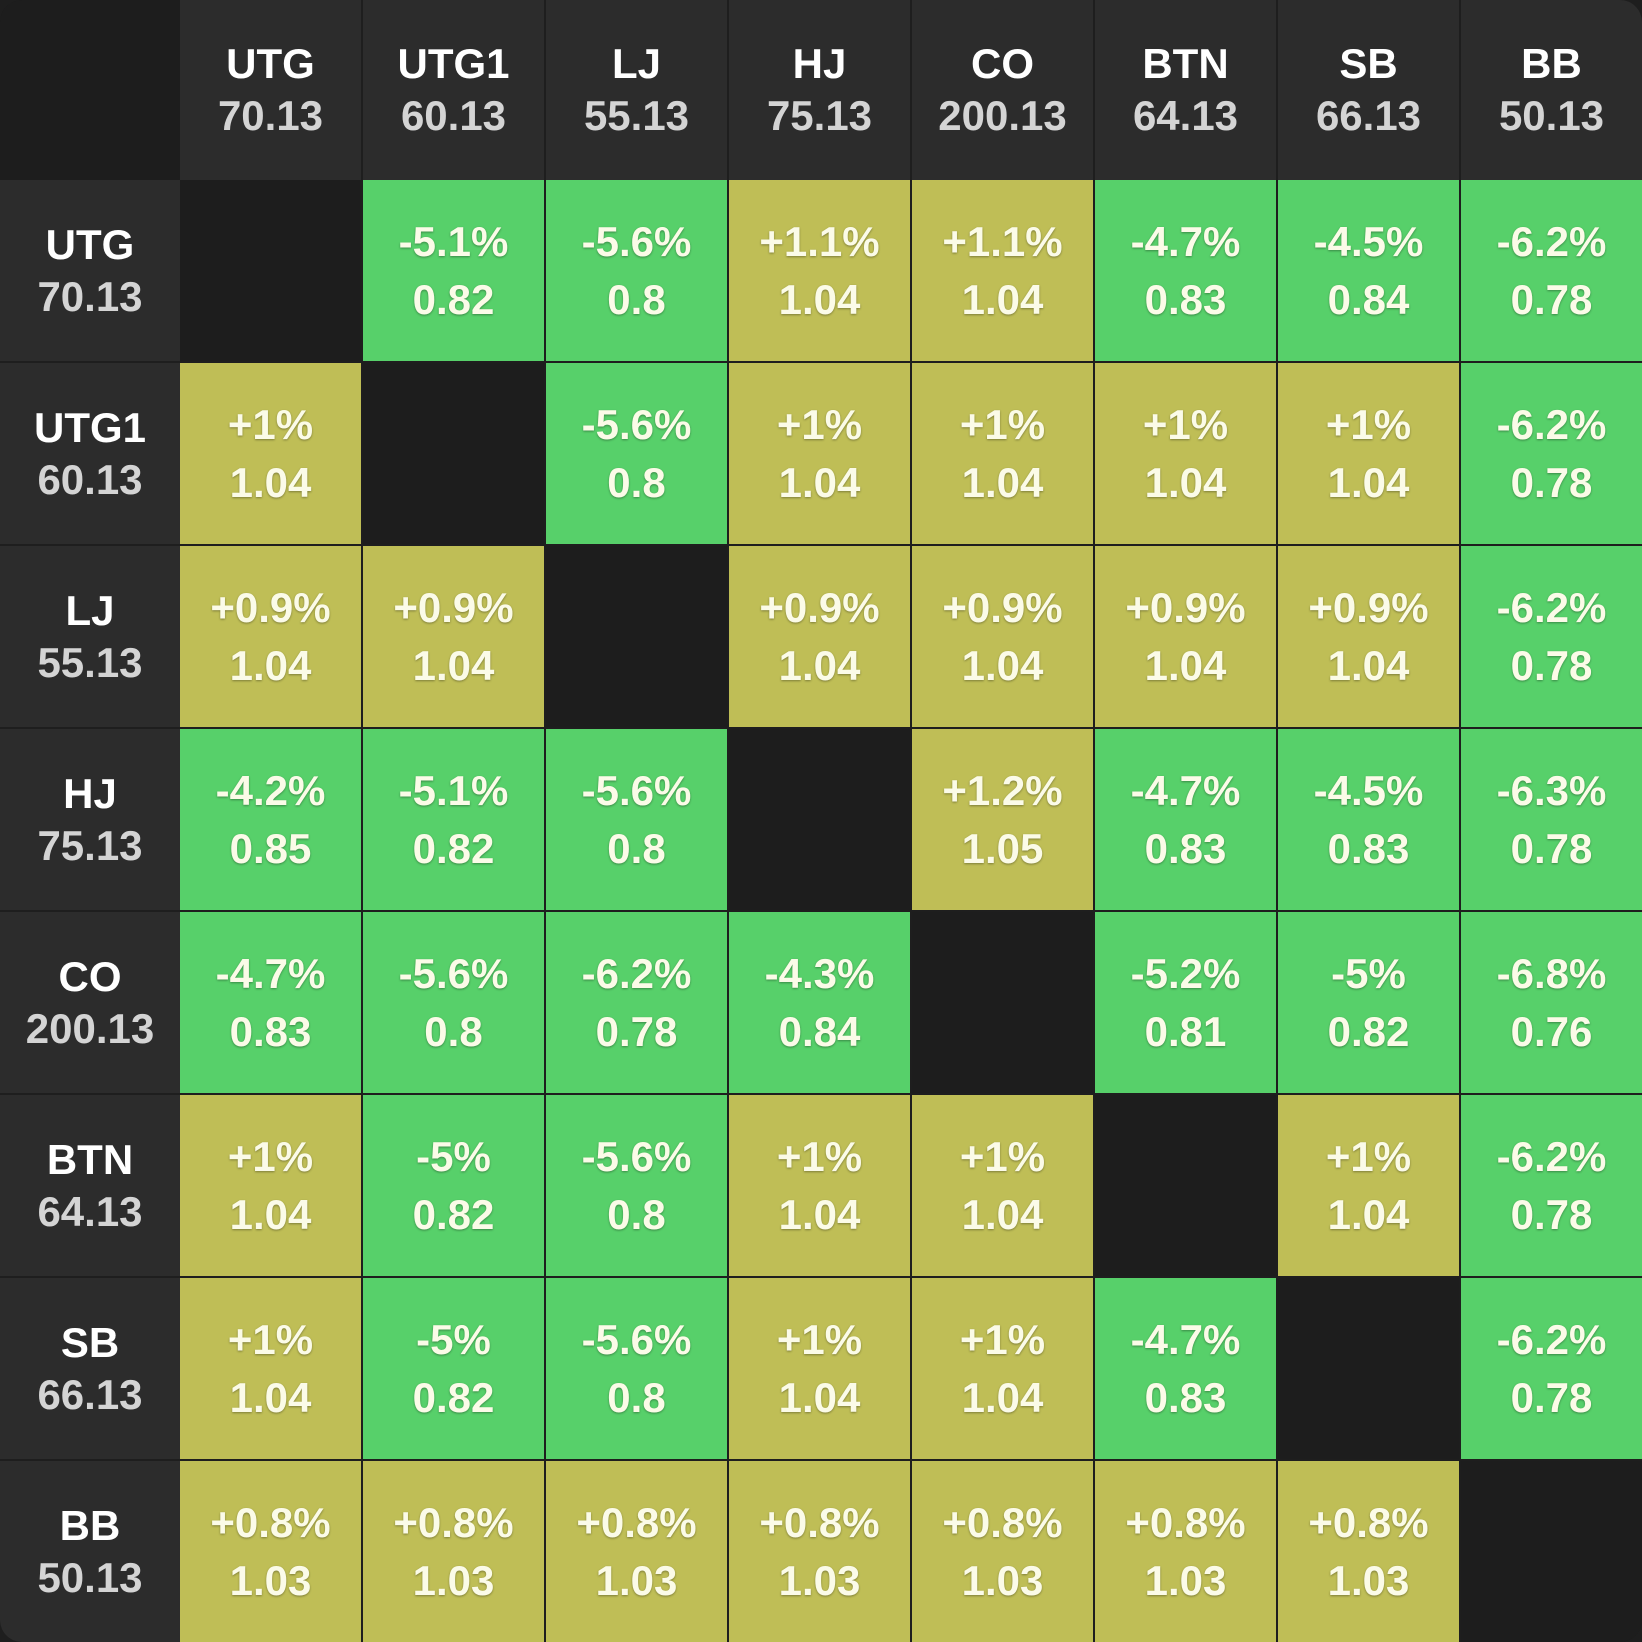 The image size is (1642, 1642). I want to click on cell-percent-change: -4.2%, so click(270, 790).